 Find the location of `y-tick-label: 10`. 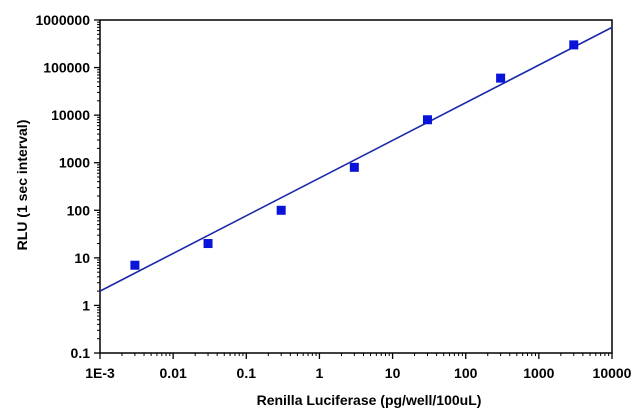

y-tick-label: 10 is located at coordinates (82, 258).